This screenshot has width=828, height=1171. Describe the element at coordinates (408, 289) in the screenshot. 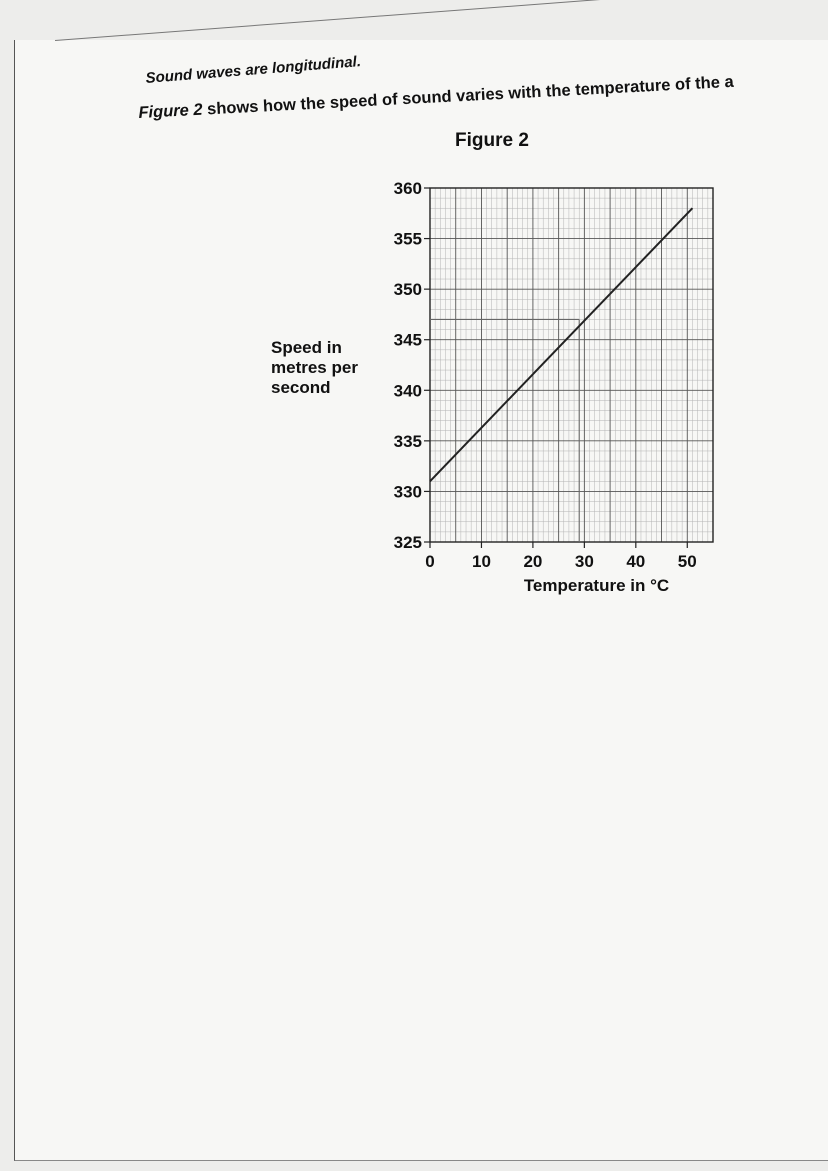

I see `y-tick-label: 350` at that location.